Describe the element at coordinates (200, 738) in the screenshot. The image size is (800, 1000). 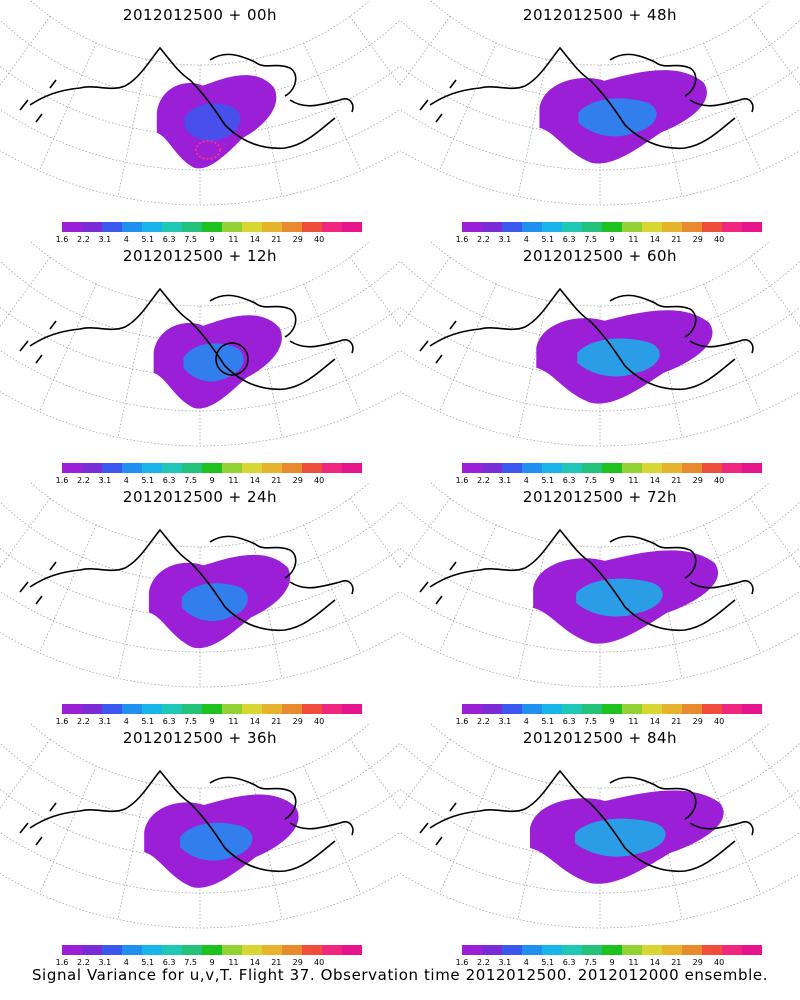
I see `panel-title: 2012012500 + 36h` at that location.